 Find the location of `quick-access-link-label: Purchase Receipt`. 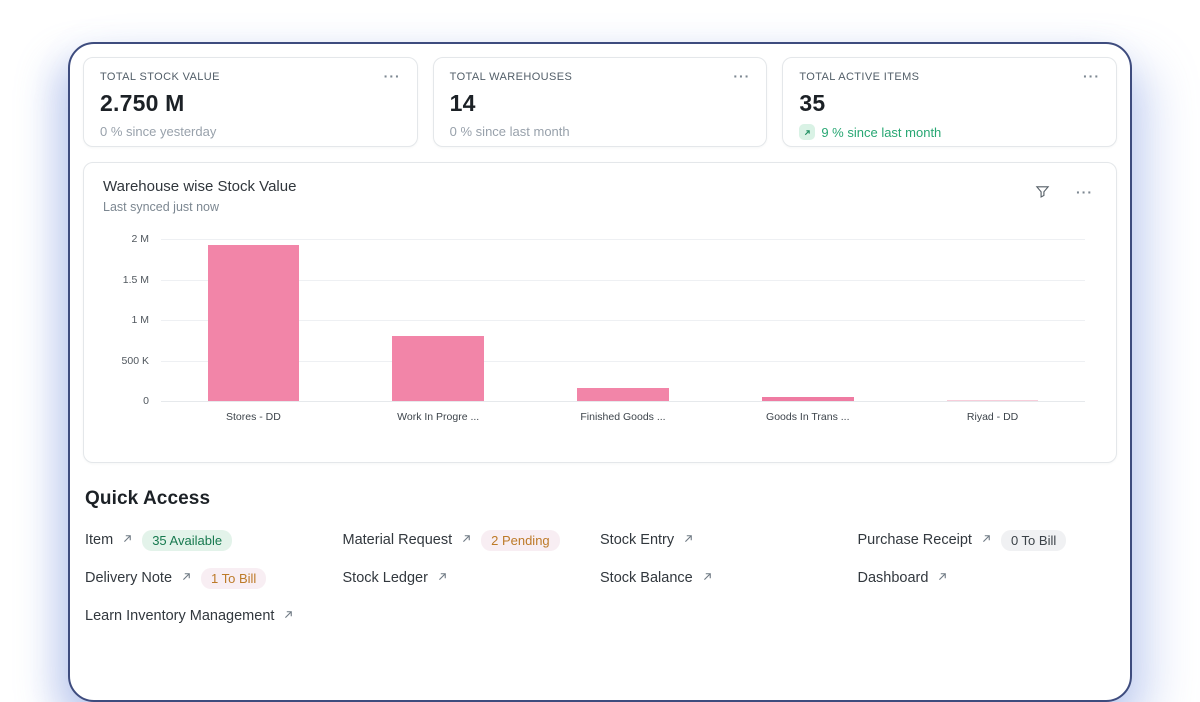

quick-access-link-label: Purchase Receipt is located at coordinates (914, 540).